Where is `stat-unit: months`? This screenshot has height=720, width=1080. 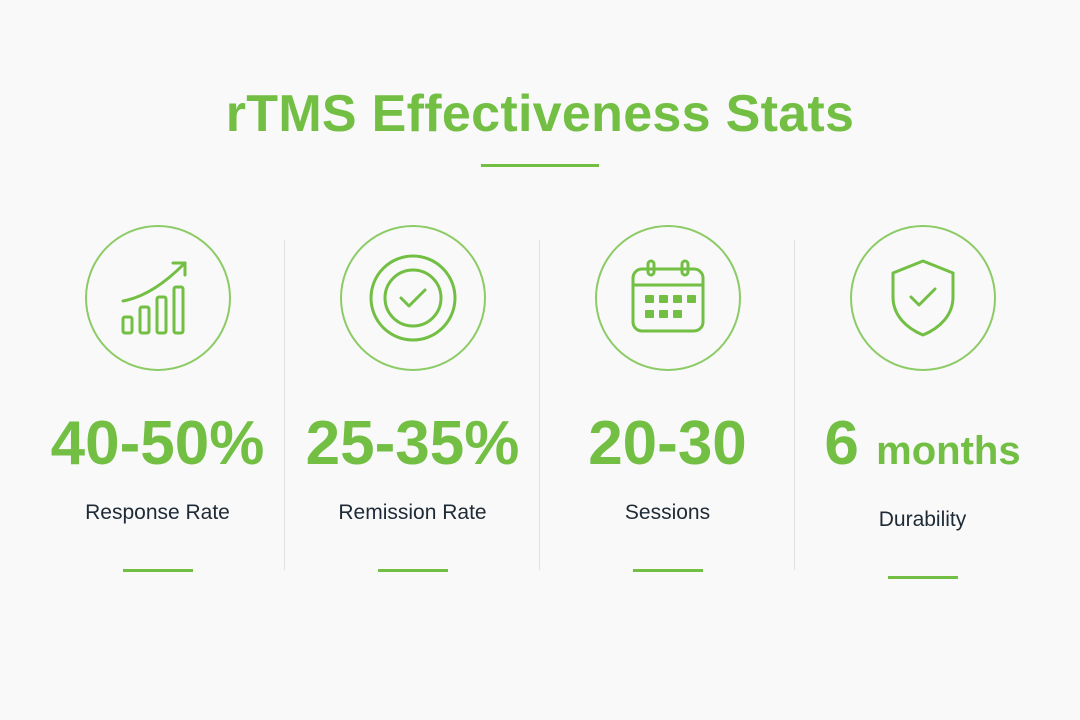 stat-unit: months is located at coordinates (948, 451).